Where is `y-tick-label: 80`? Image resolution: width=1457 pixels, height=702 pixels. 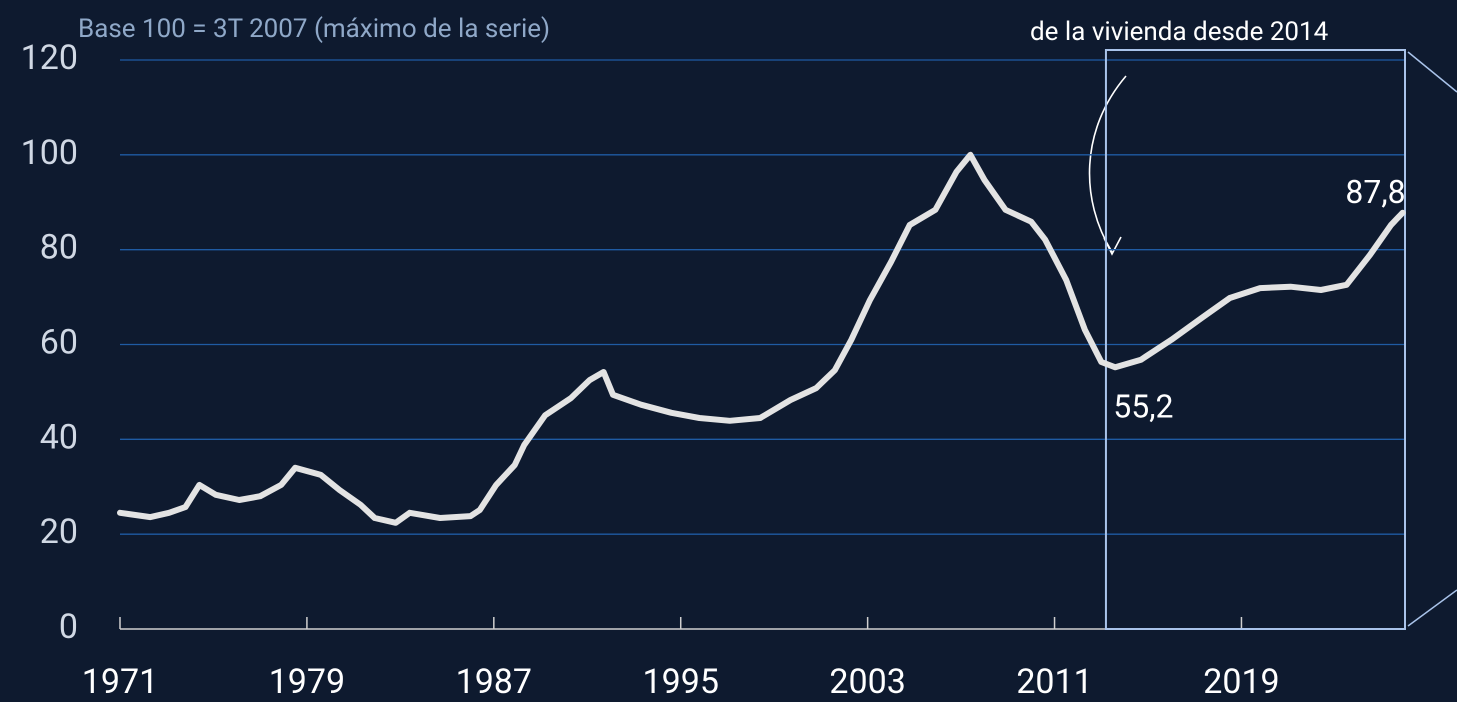 y-tick-label: 80 is located at coordinates (59, 248).